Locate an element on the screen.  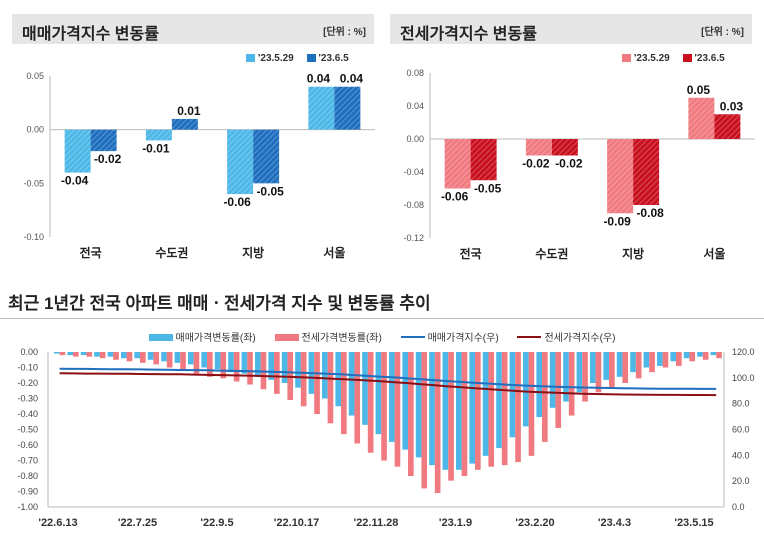
sale-legend-item-old: '23.5.29 is located at coordinates (270, 58).